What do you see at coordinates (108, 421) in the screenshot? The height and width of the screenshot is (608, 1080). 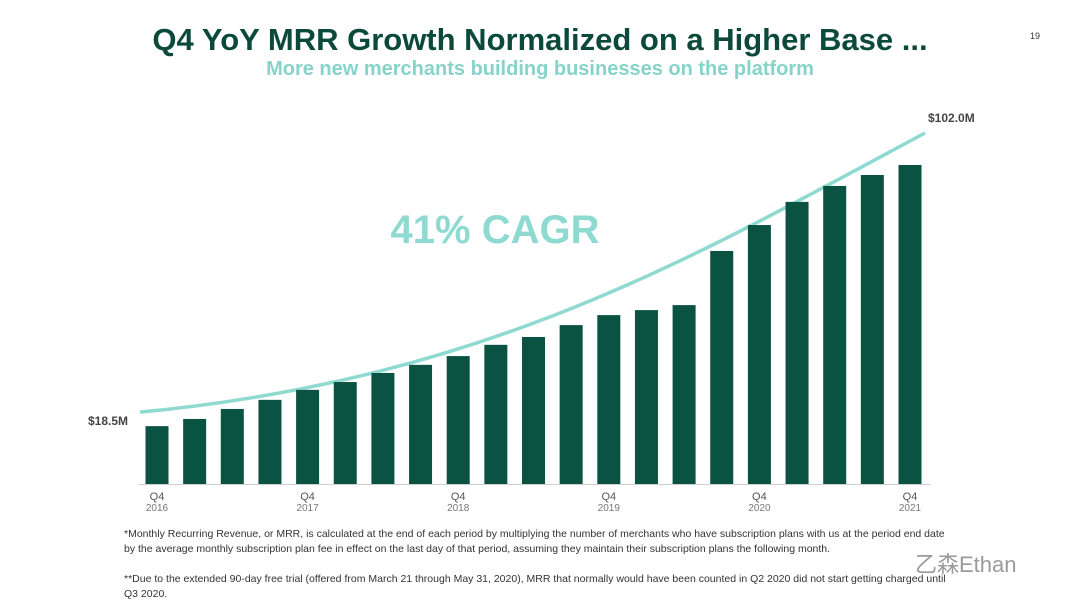 I see `value-label: $18.5M` at bounding box center [108, 421].